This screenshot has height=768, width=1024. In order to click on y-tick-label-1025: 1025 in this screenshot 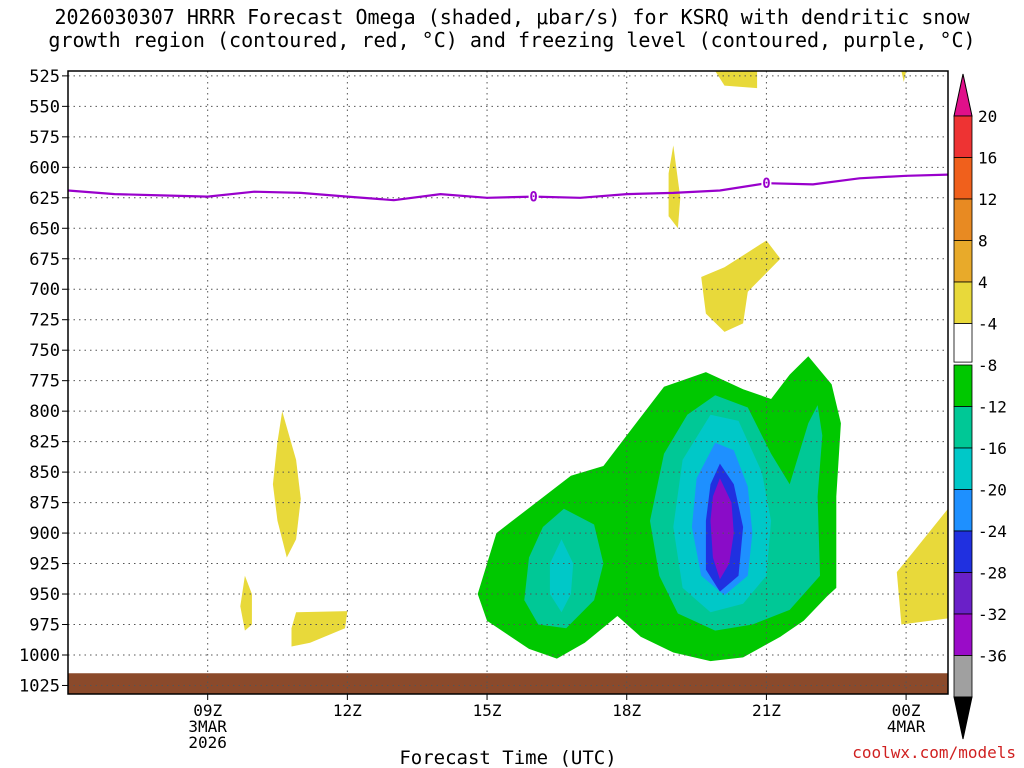, I will do `click(39, 686)`.